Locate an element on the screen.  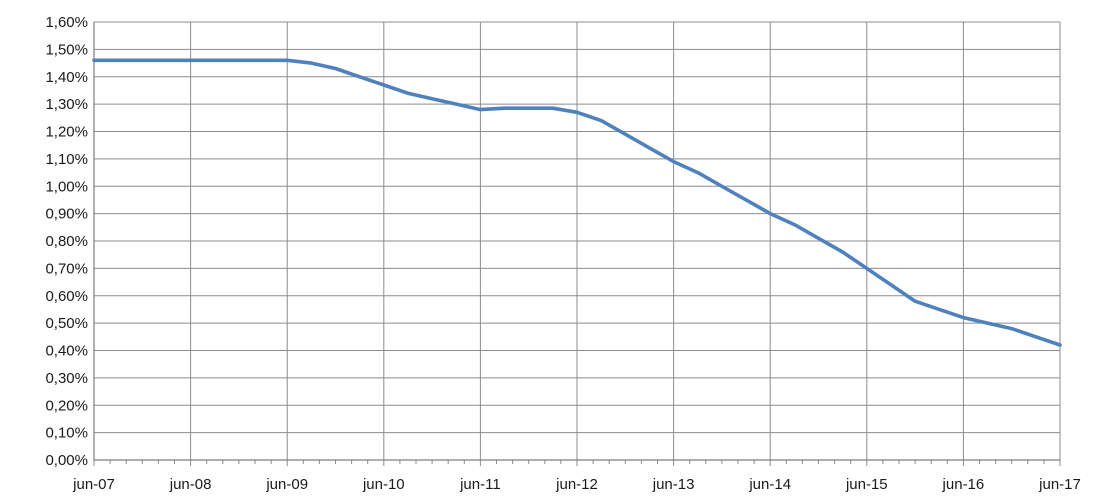
y-tick-label: 1,60% is located at coordinates (66, 22).